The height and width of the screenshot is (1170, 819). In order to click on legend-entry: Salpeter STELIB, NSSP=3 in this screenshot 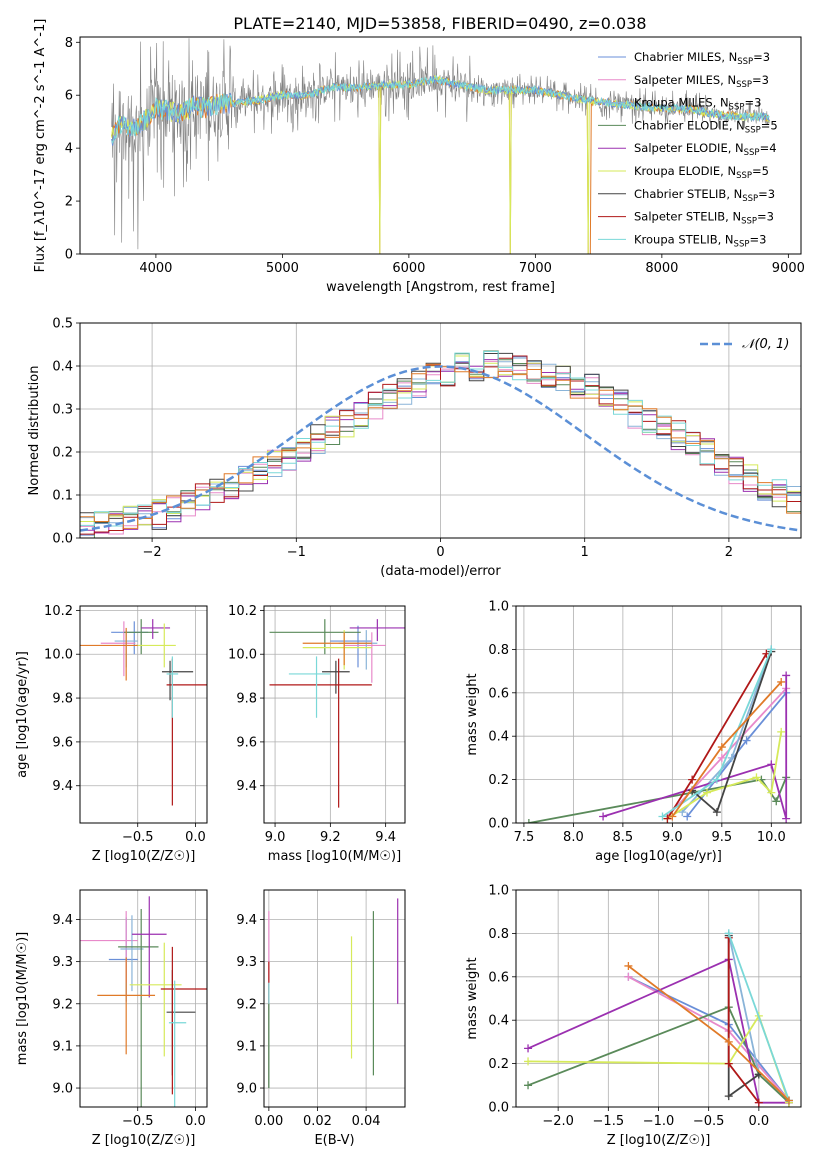, I will do `click(704, 218)`.